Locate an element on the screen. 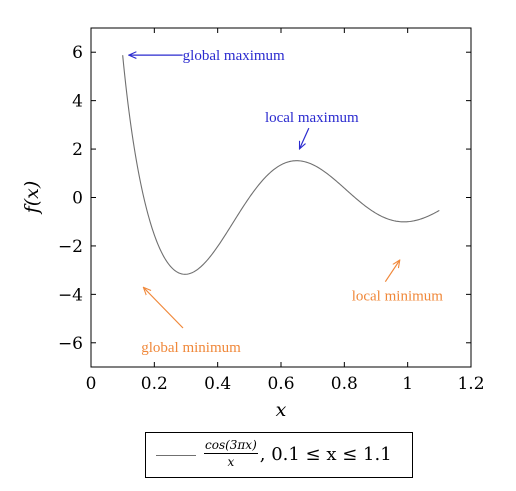  annotation-label: local minimum is located at coordinates (398, 297).